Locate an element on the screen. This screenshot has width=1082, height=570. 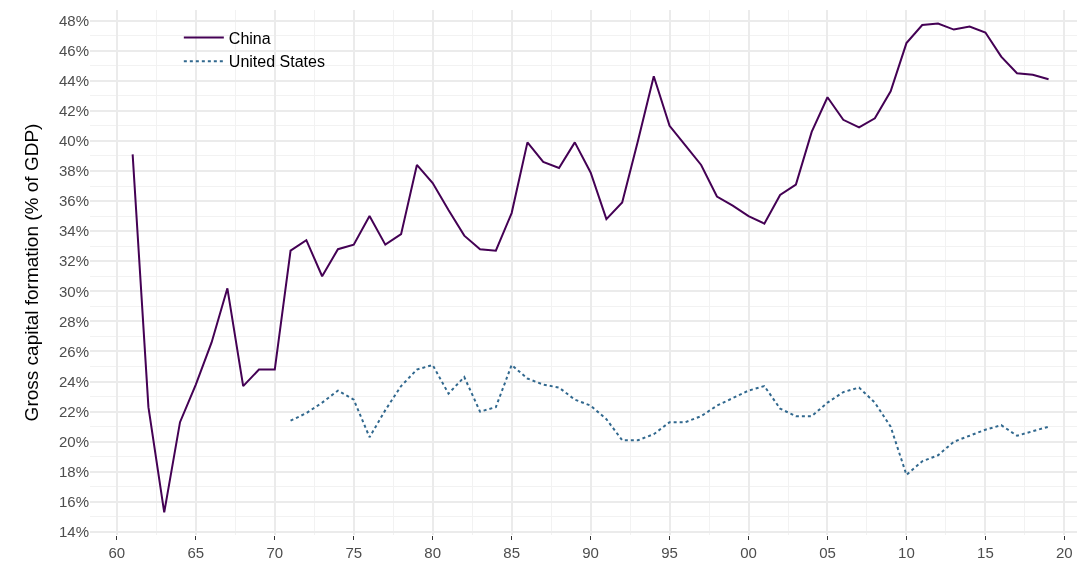
y-tick-label: 30% is located at coordinates (73, 291).